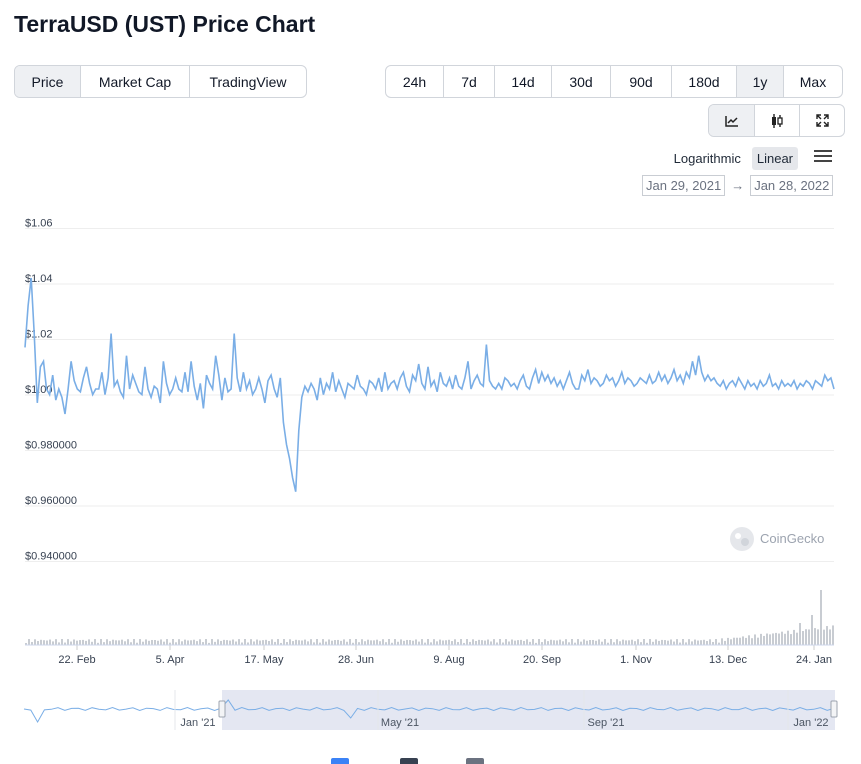 Image resolution: width=861 pixels, height=764 pixels. Describe the element at coordinates (48, 81) in the screenshot. I see `tab-price: Price` at that location.